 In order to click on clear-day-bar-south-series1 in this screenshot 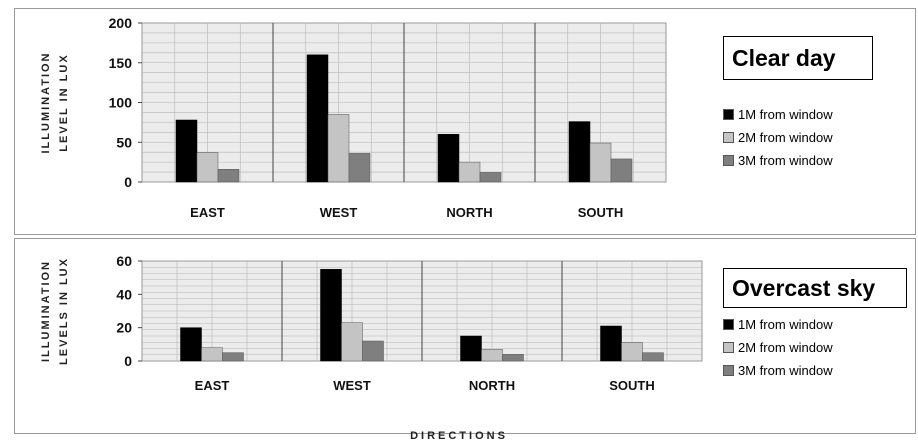, I will do `click(579, 152)`.